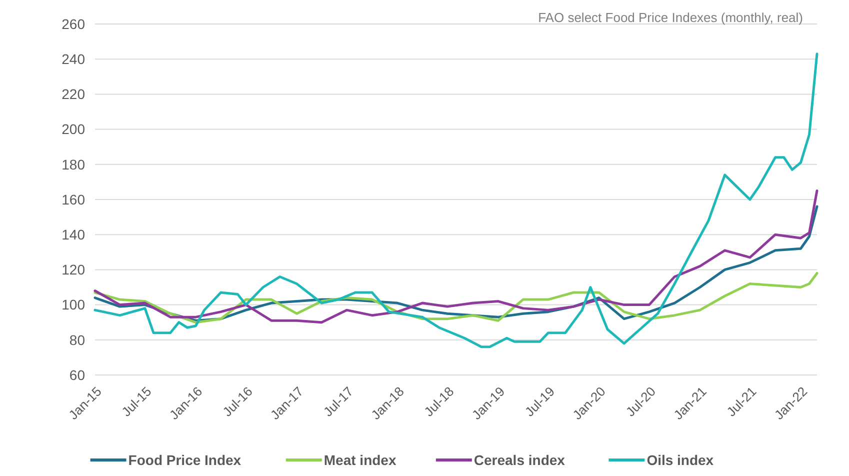 The width and height of the screenshot is (849, 476). Describe the element at coordinates (77, 374) in the screenshot. I see `y-tick-label: 60` at that location.